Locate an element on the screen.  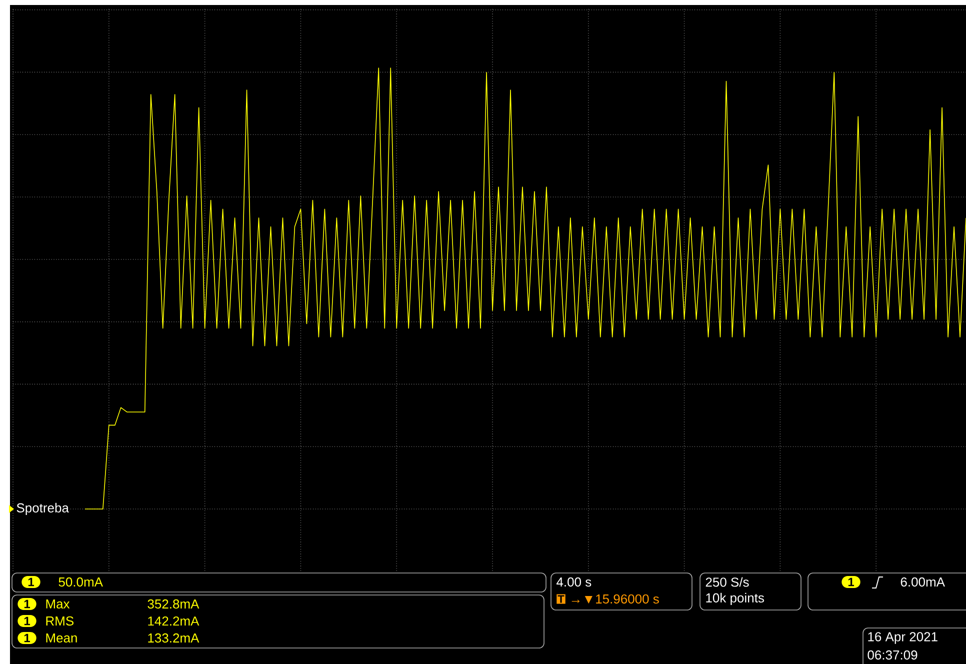
text: 06:37:09 is located at coordinates (893, 655).